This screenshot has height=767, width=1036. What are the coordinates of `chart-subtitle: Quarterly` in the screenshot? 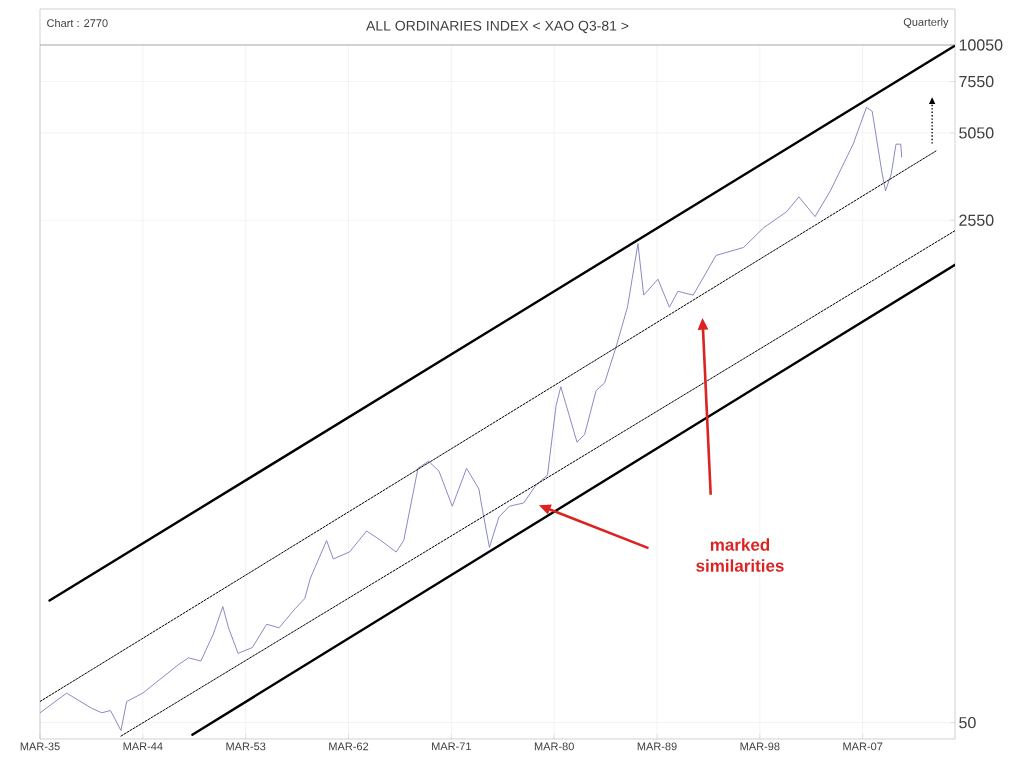 It's located at (926, 23).